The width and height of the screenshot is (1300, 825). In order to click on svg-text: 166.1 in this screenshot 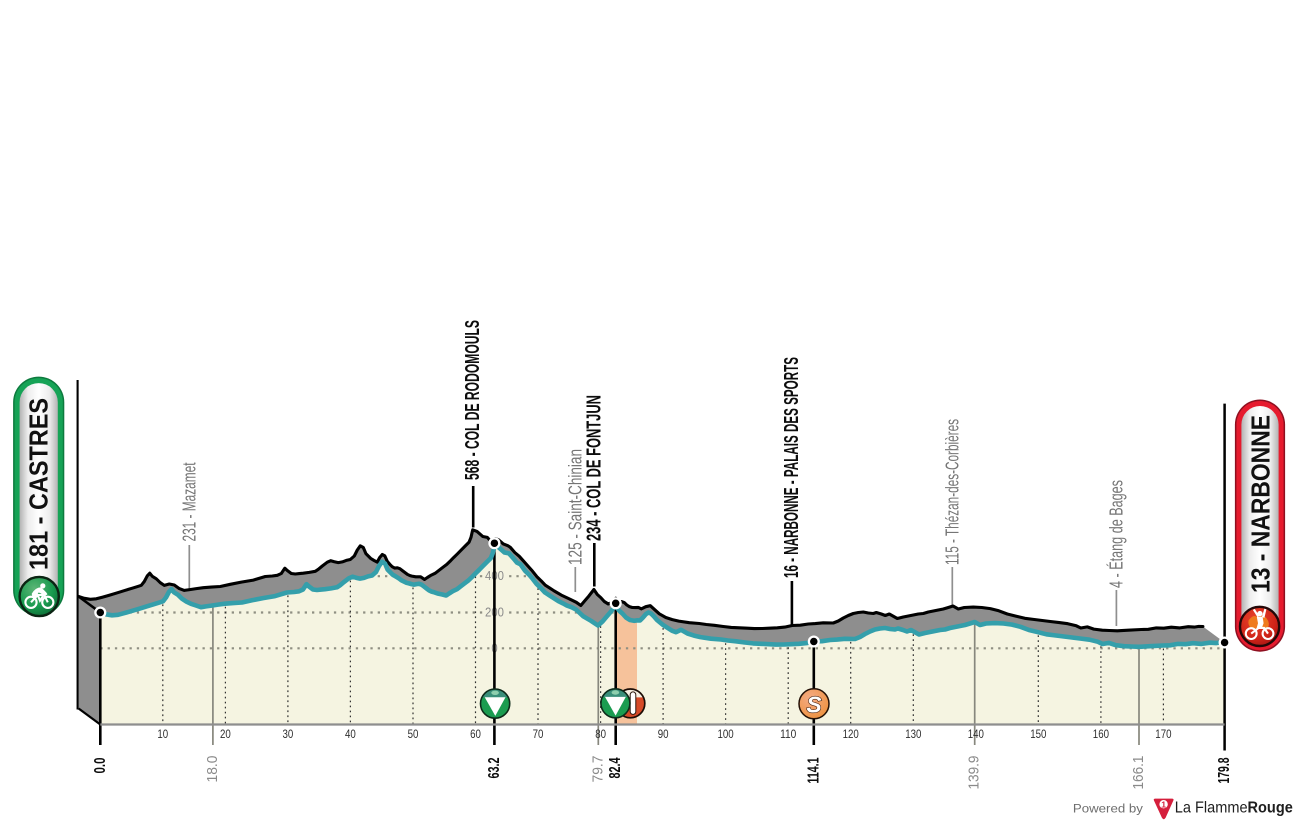, I will do `click(1139, 773)`.